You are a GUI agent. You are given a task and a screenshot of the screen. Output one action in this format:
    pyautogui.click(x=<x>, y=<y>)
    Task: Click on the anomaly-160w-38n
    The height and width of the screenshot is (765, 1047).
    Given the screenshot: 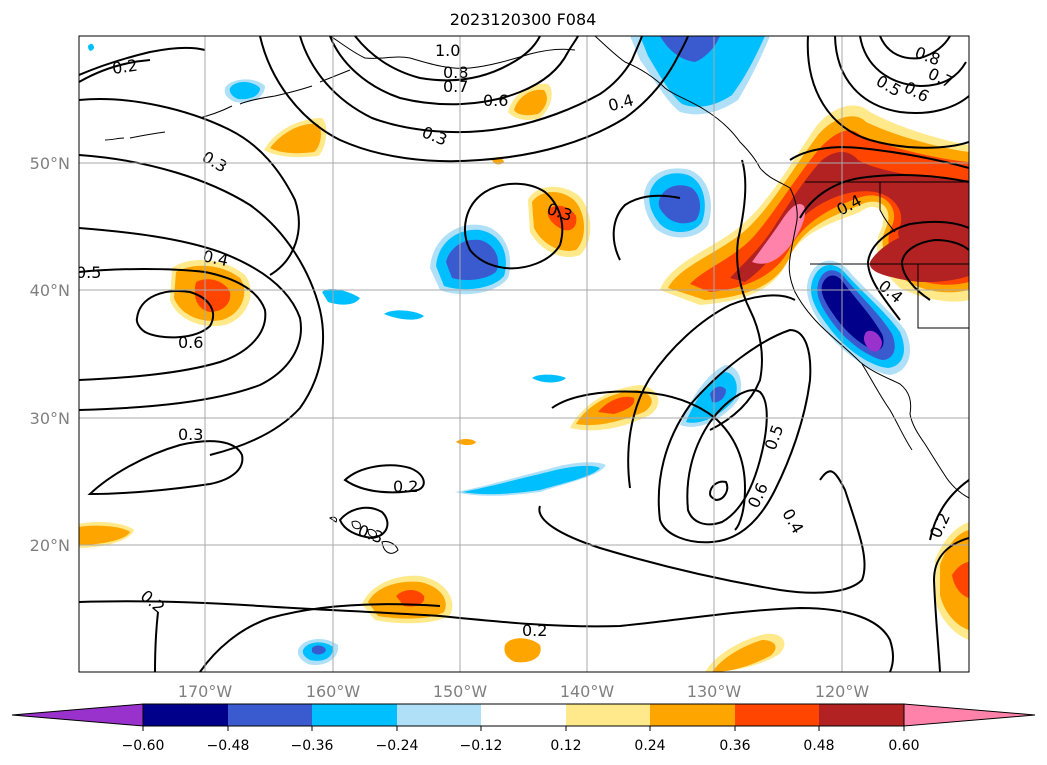 What is the action you would take?
    pyautogui.click(x=341, y=297)
    